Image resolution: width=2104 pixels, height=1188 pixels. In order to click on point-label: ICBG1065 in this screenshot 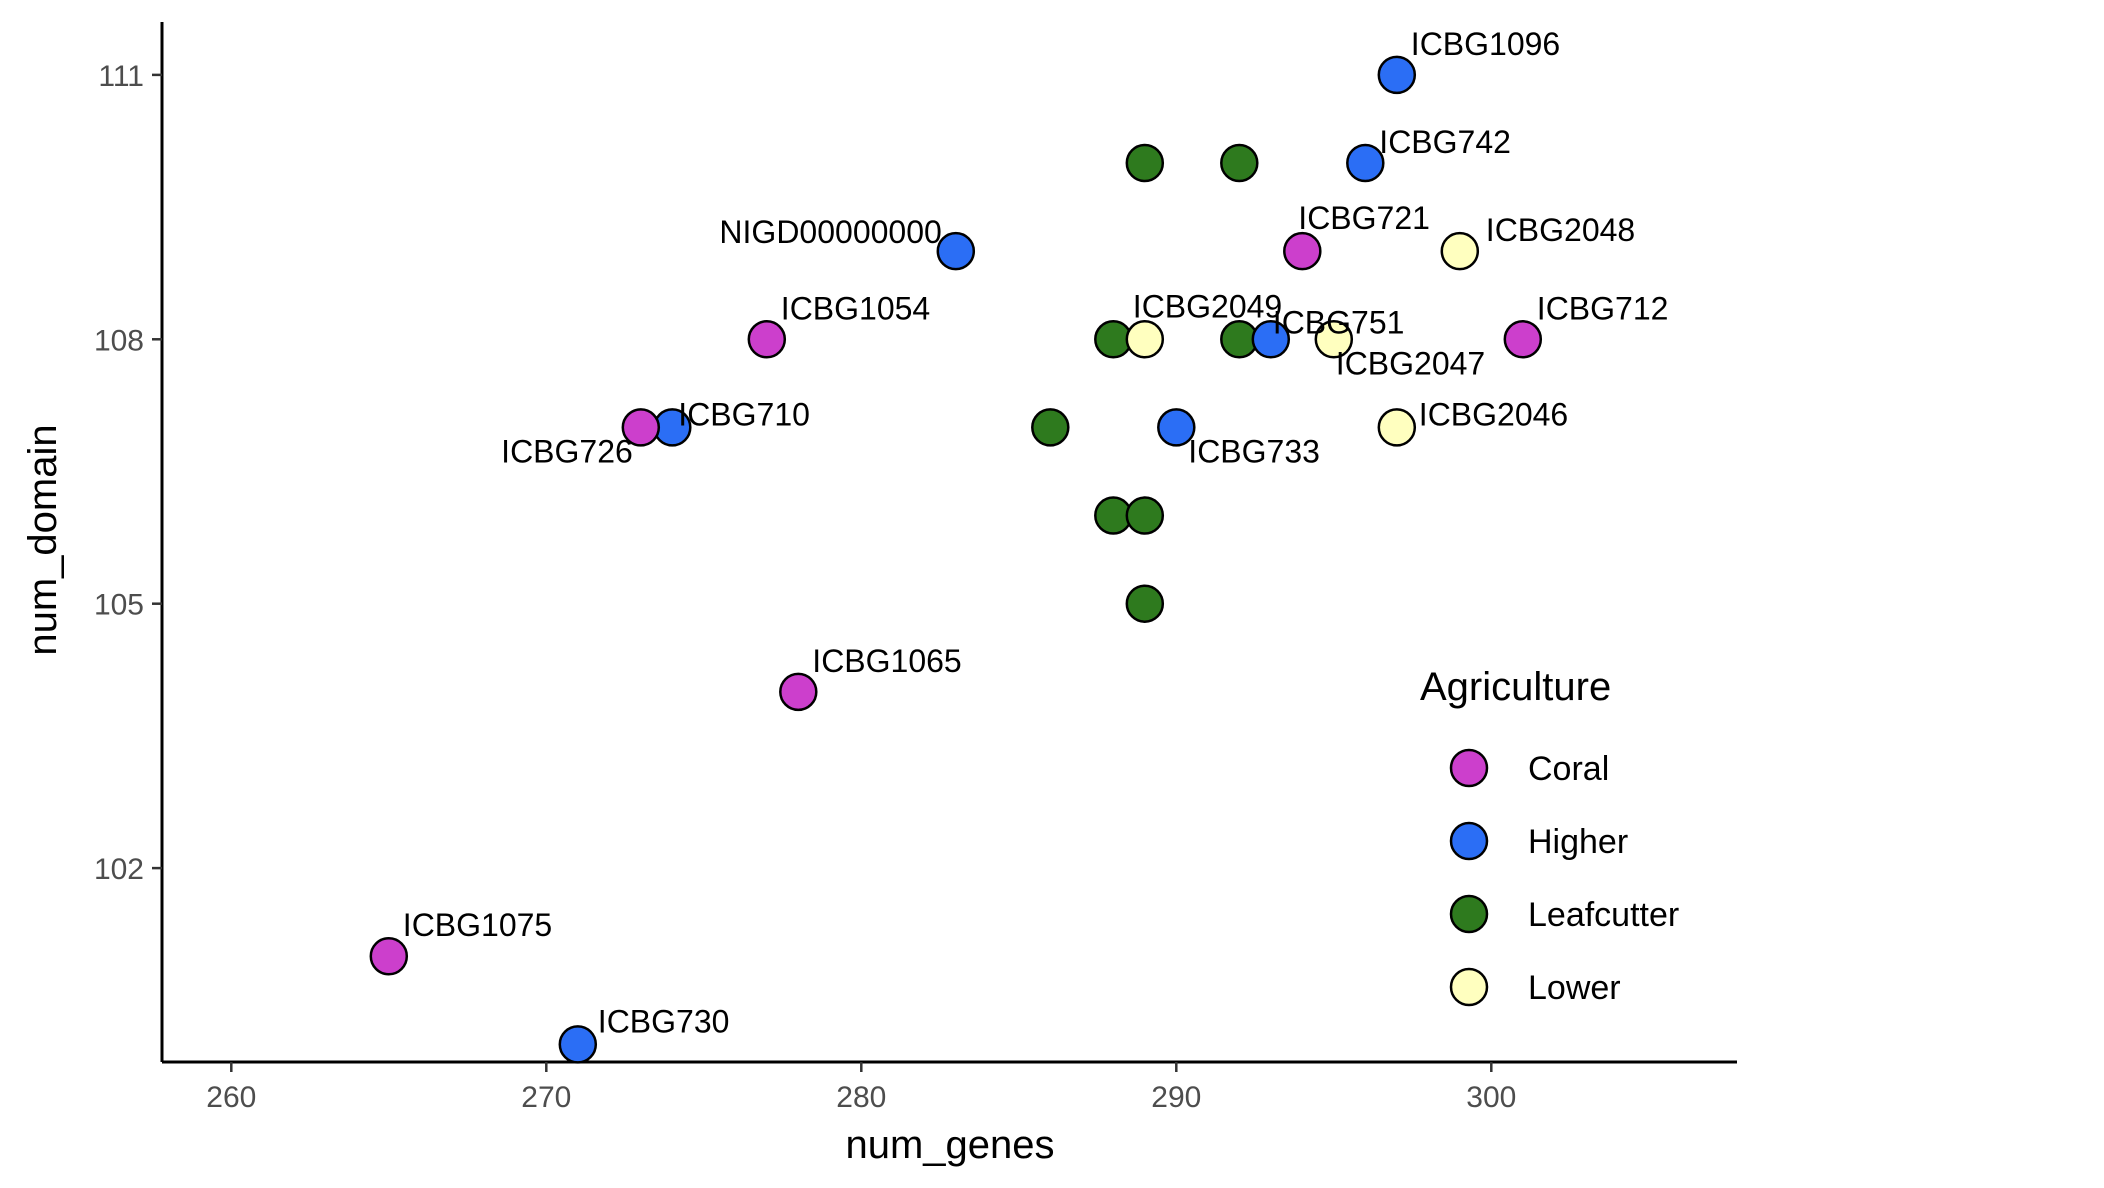, I will do `click(886, 661)`.